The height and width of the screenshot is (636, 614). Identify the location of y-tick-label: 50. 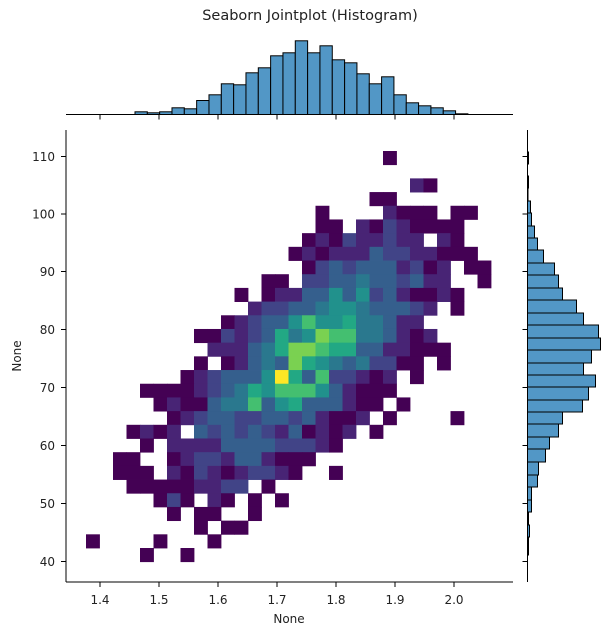
(47, 504).